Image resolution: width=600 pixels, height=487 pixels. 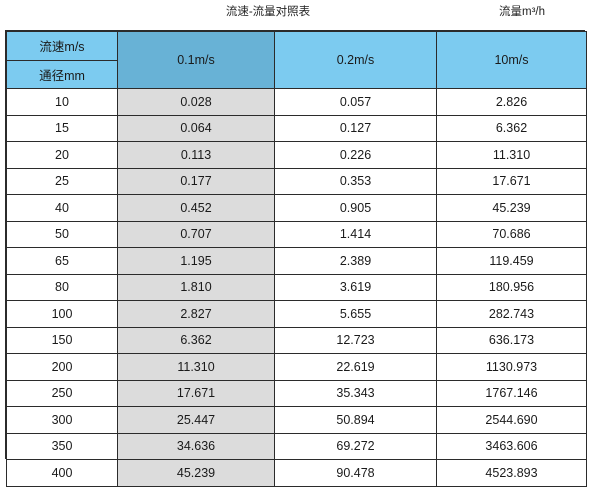 What do you see at coordinates (196, 60) in the screenshot?
I see `column-header-0: 0.1m/s` at bounding box center [196, 60].